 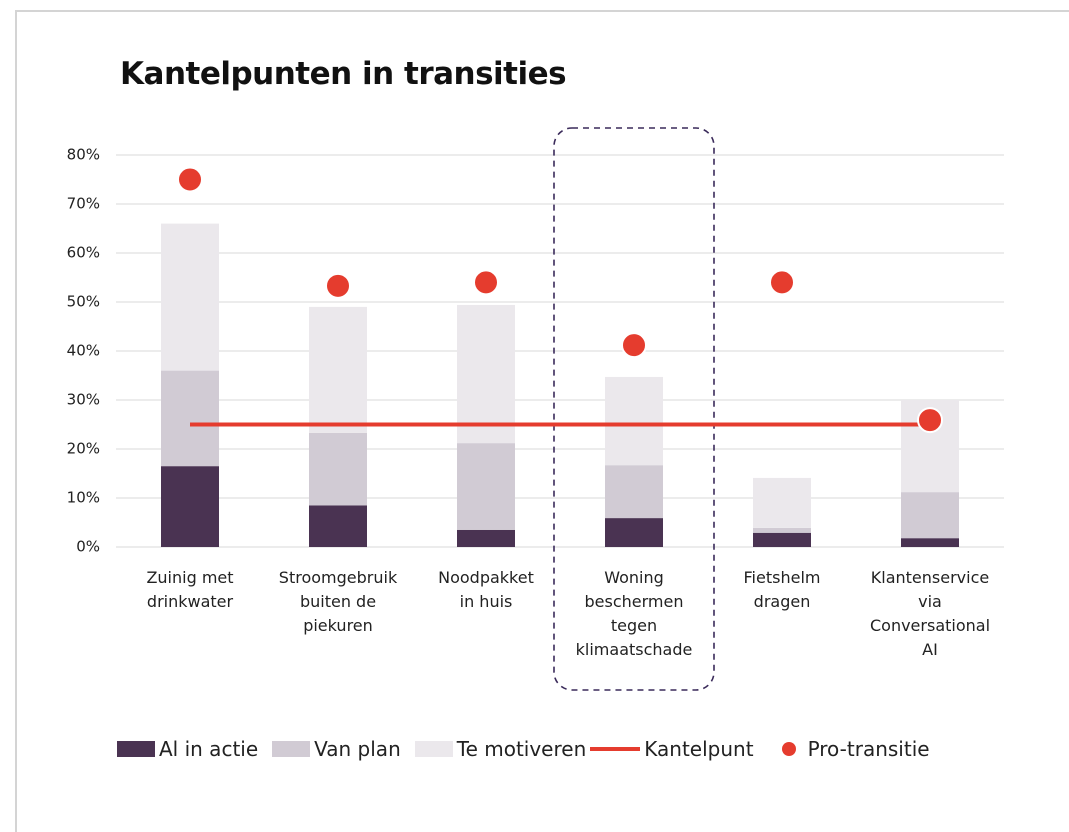 I want to click on legend-label: Pro-transitie, so click(x=868, y=749).